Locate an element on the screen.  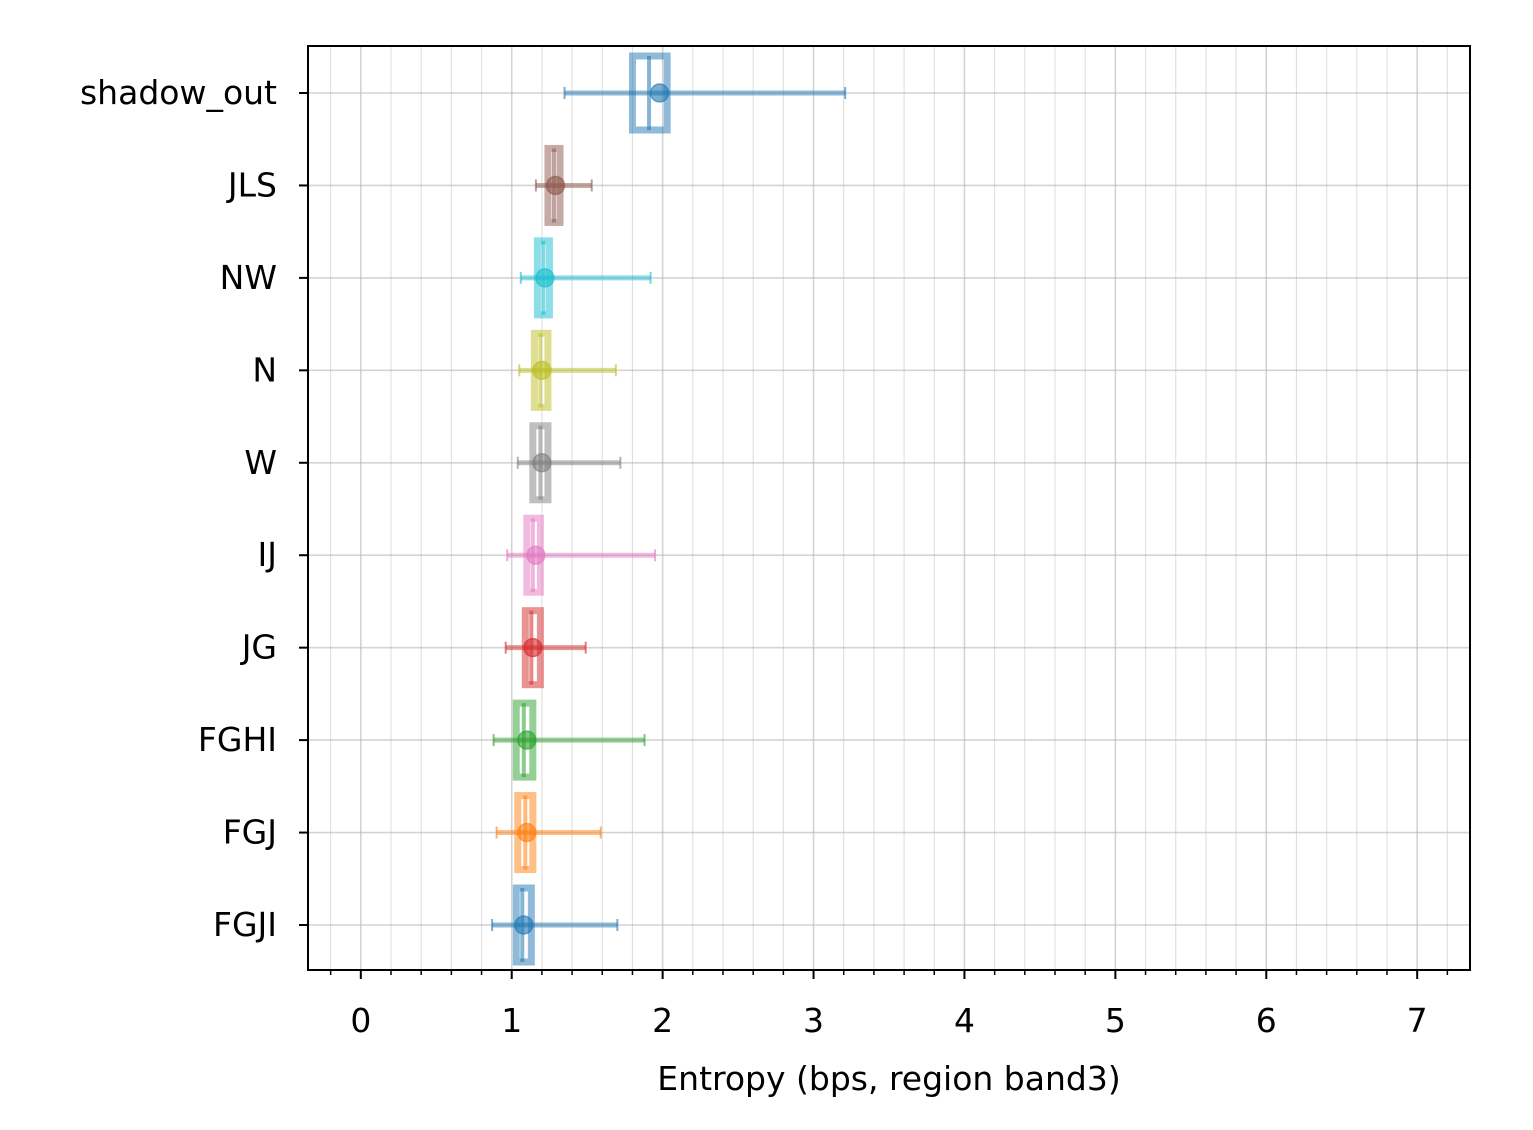
y-tick-label: NW is located at coordinates (248, 277).